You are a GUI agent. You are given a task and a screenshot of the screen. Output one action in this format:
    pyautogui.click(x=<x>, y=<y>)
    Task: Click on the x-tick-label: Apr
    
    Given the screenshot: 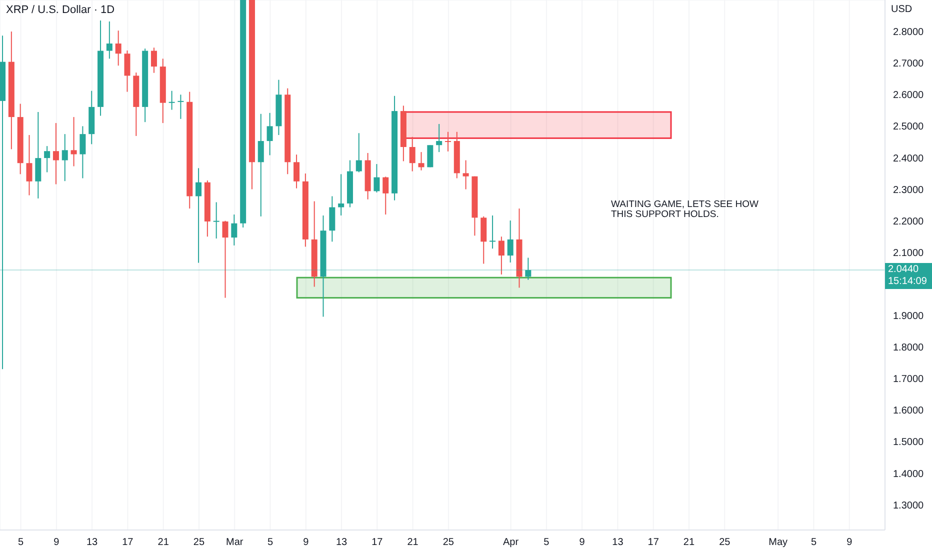 What is the action you would take?
    pyautogui.click(x=511, y=542)
    